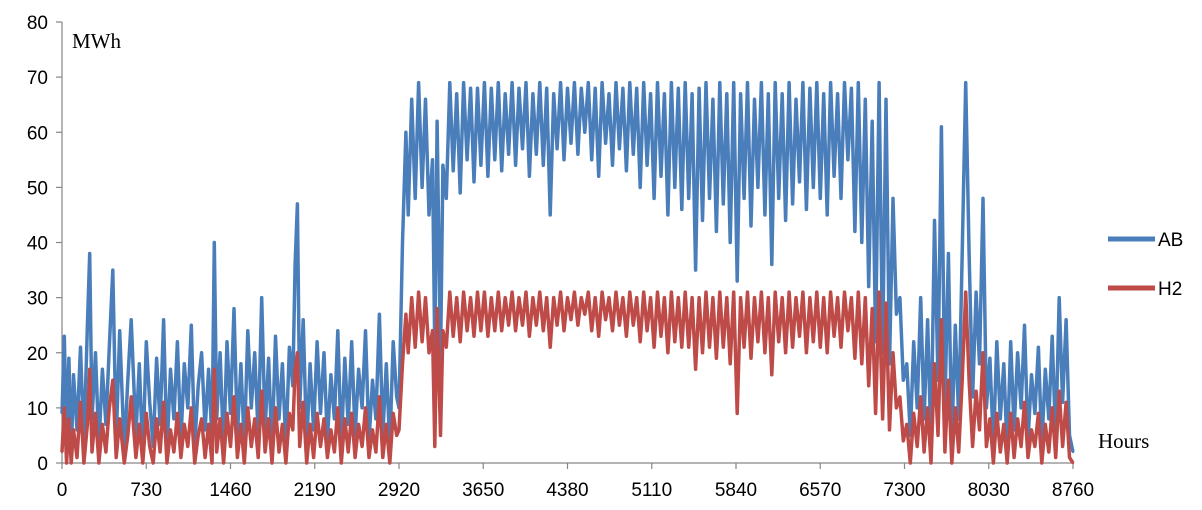  What do you see at coordinates (483, 490) in the screenshot?
I see `x-tick-label: 3650` at bounding box center [483, 490].